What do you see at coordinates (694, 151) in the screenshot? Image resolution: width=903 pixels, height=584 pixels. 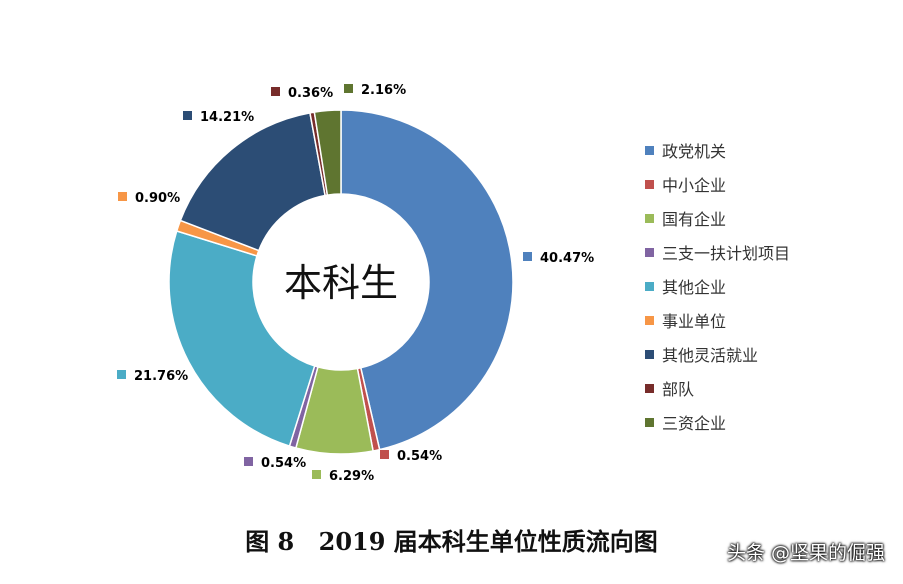 I see `legend-label: 政党机关` at bounding box center [694, 151].